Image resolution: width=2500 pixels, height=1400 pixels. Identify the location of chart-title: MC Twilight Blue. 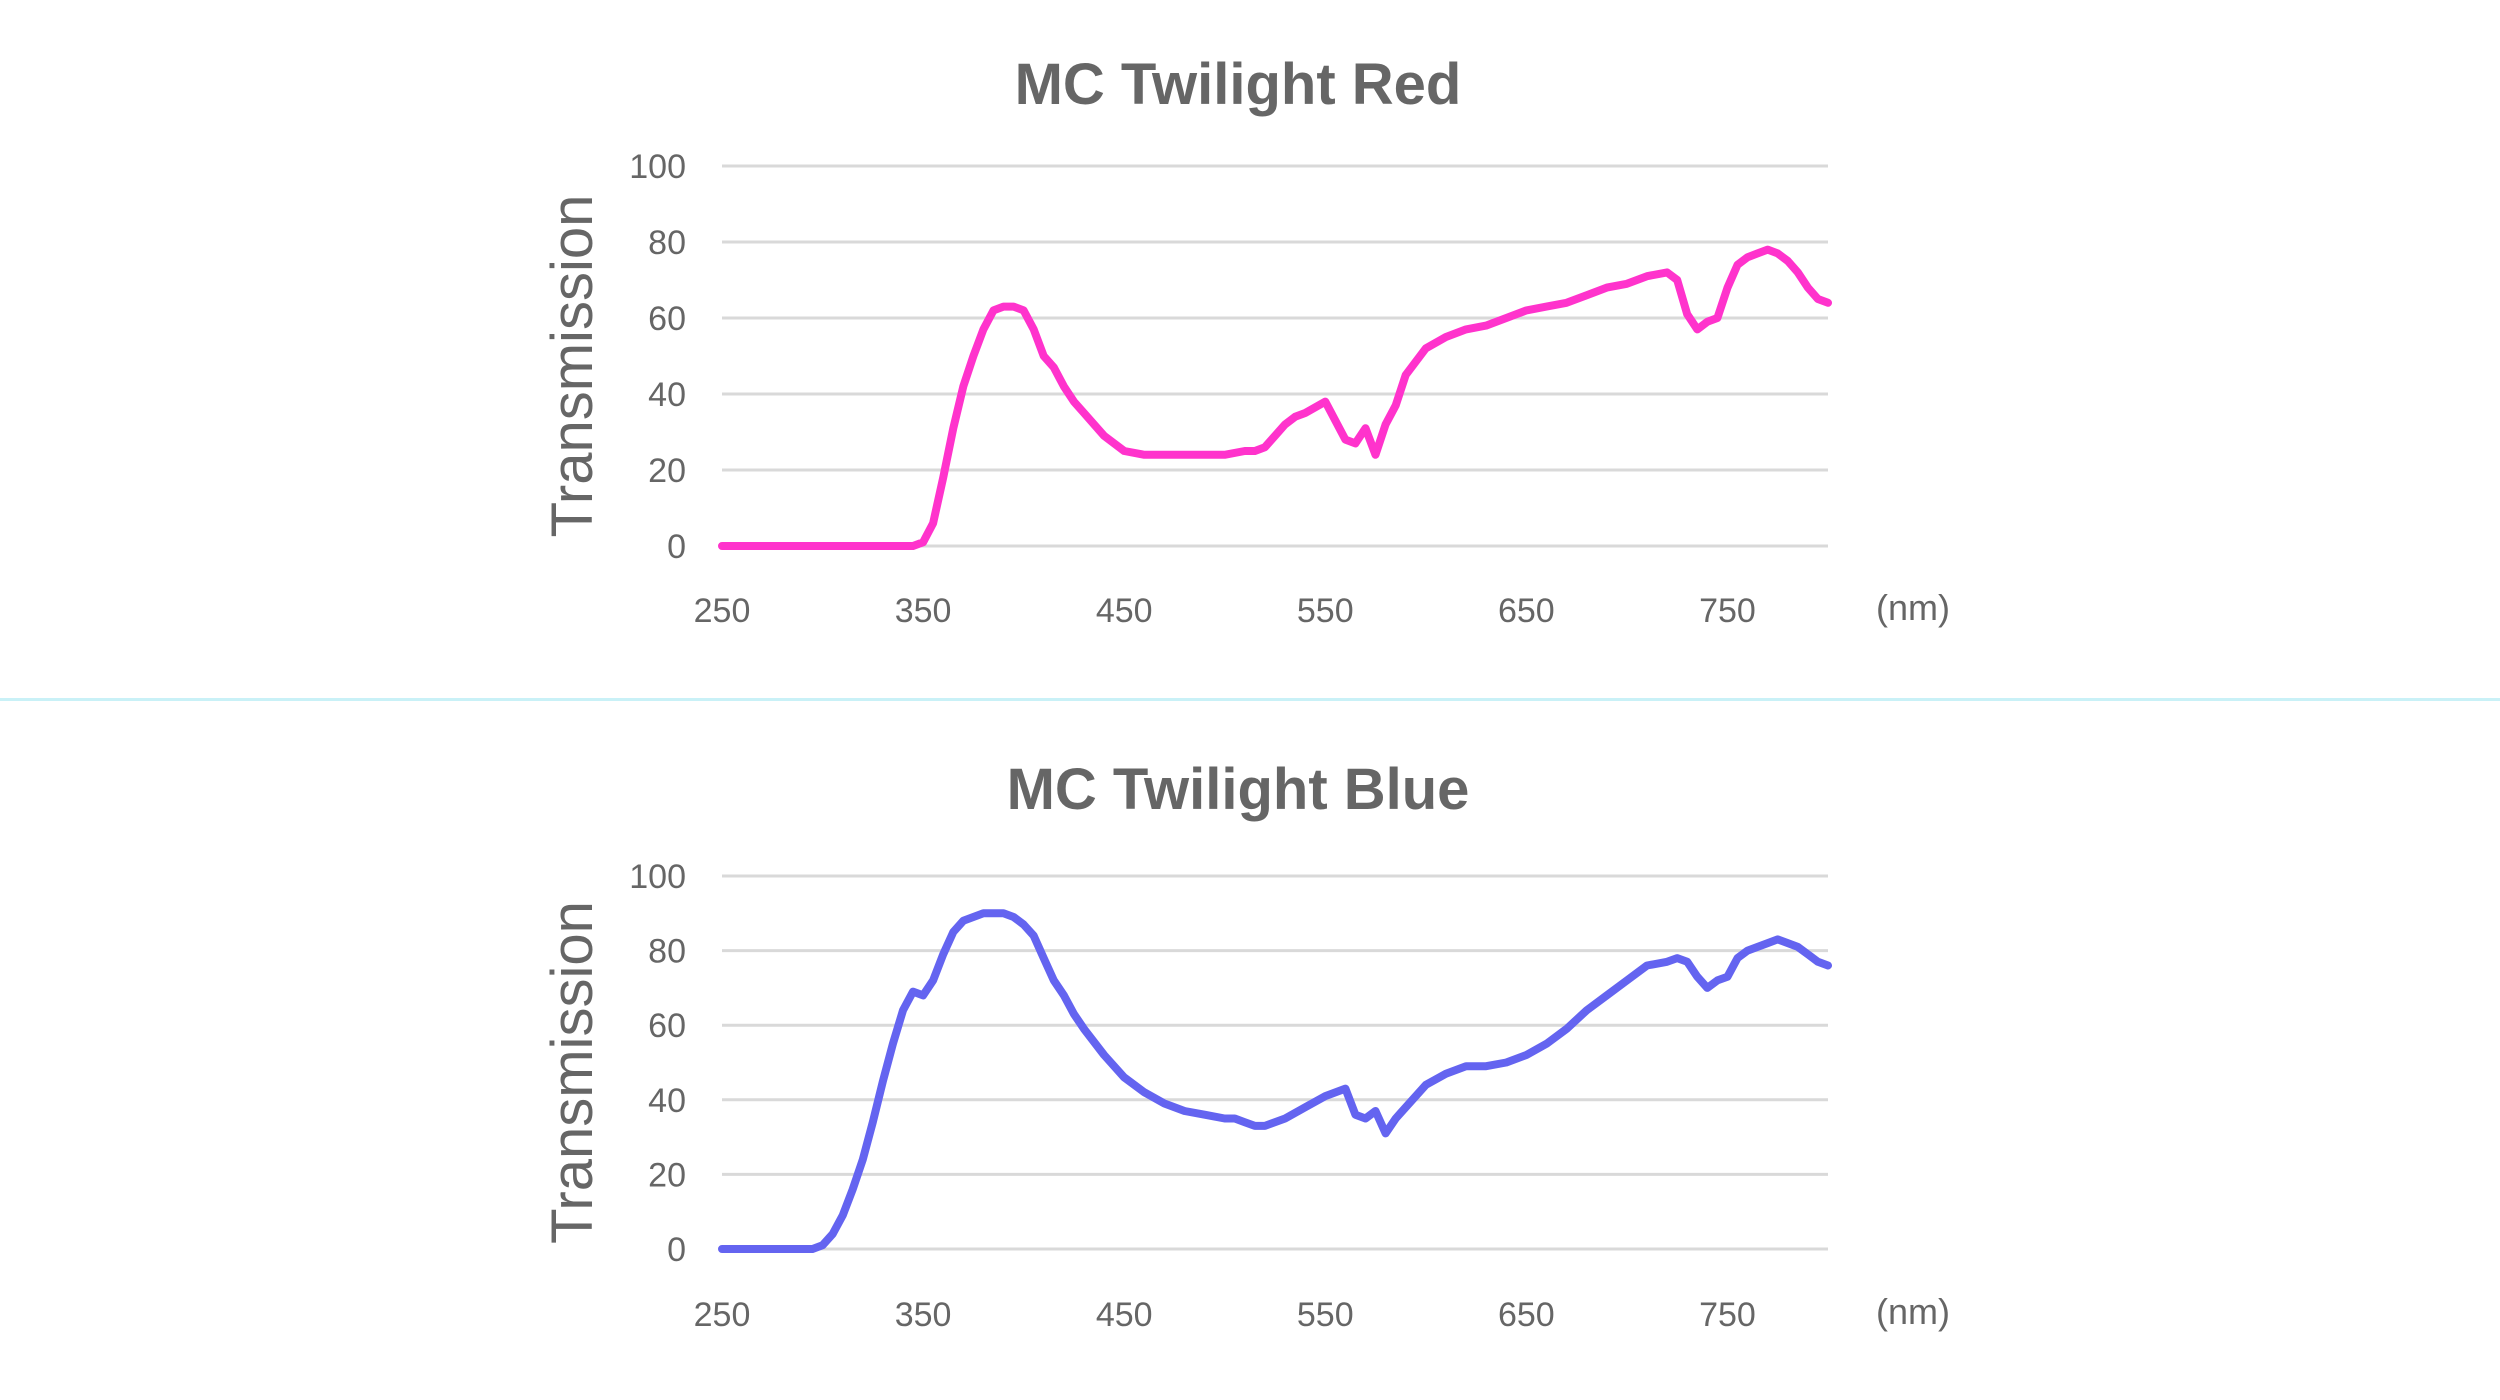
(1238, 789).